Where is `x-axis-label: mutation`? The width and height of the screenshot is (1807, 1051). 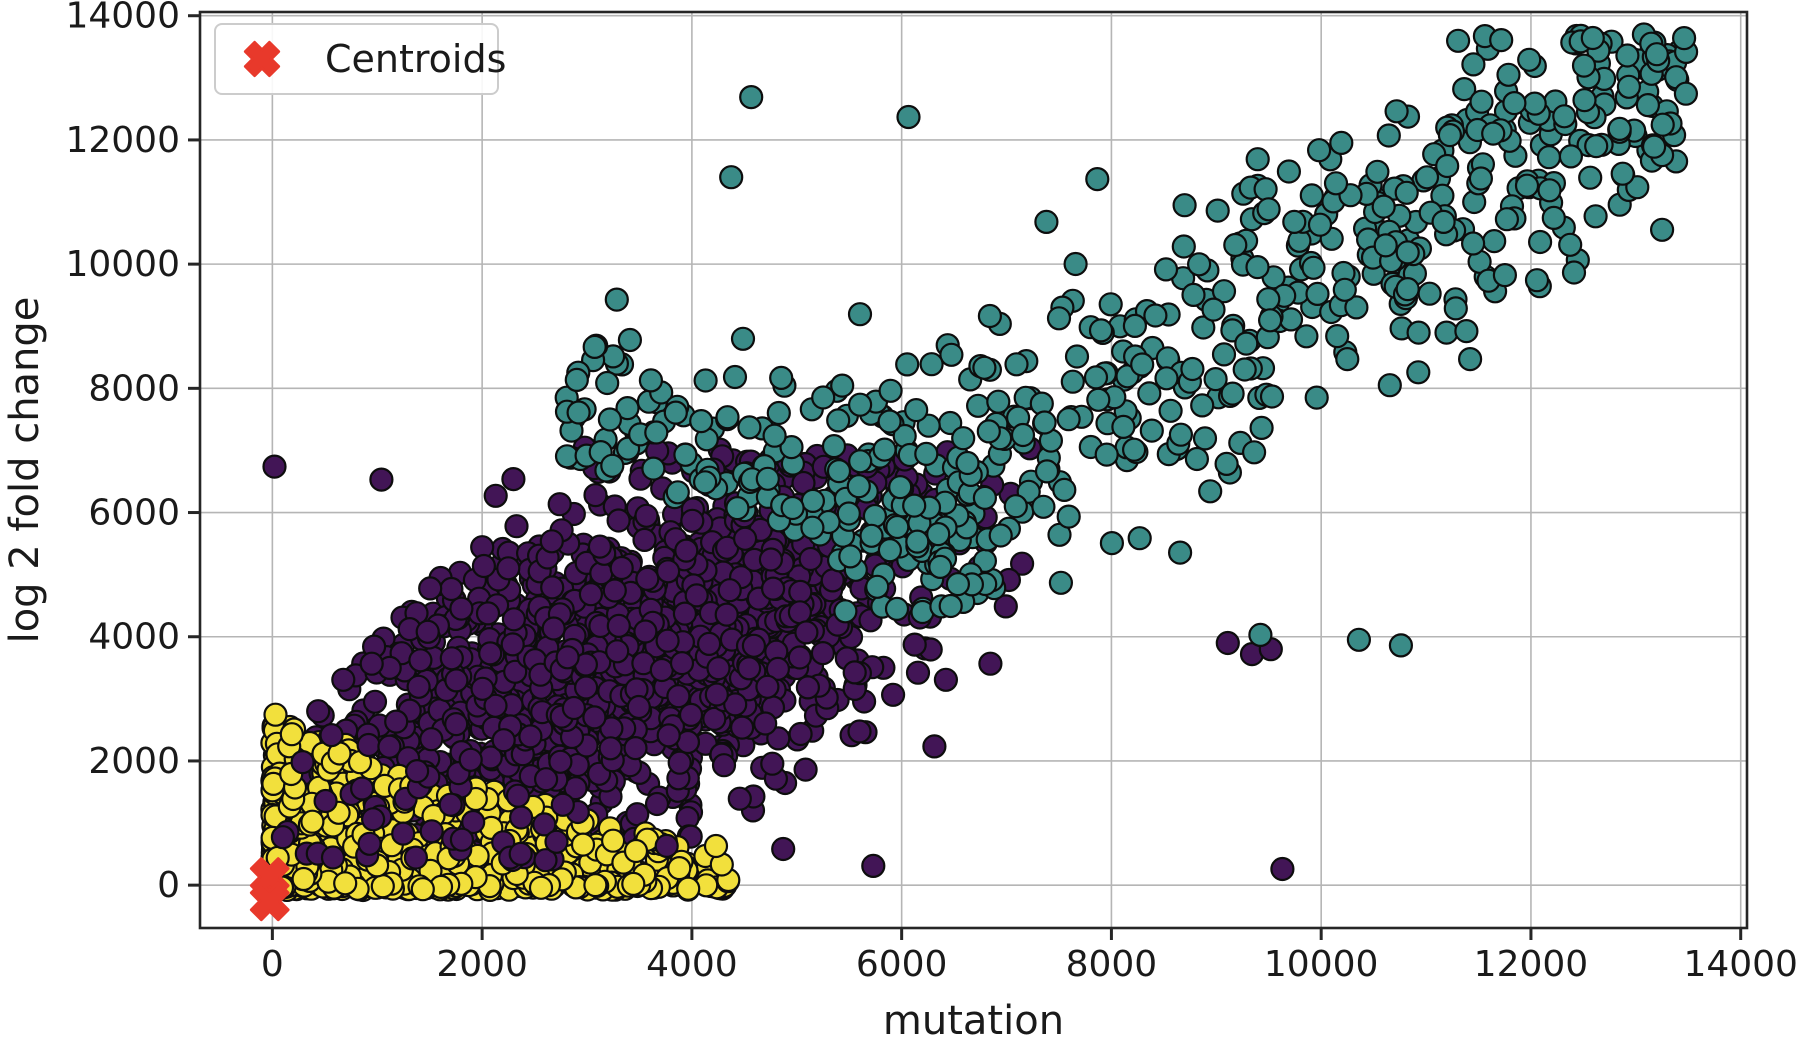 x-axis-label: mutation is located at coordinates (973, 1021).